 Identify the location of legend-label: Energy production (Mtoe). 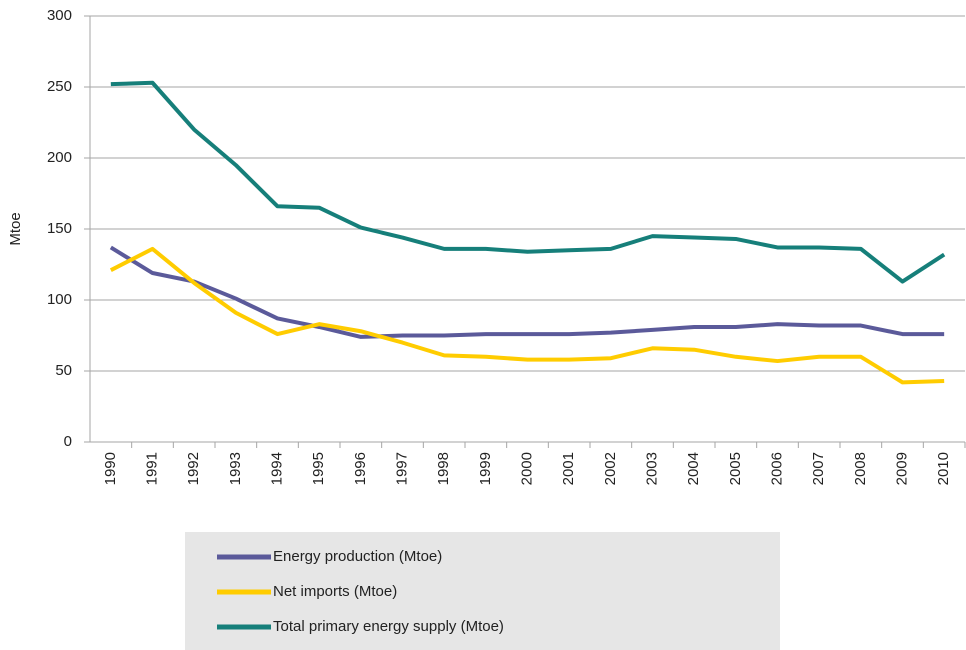
(357, 556).